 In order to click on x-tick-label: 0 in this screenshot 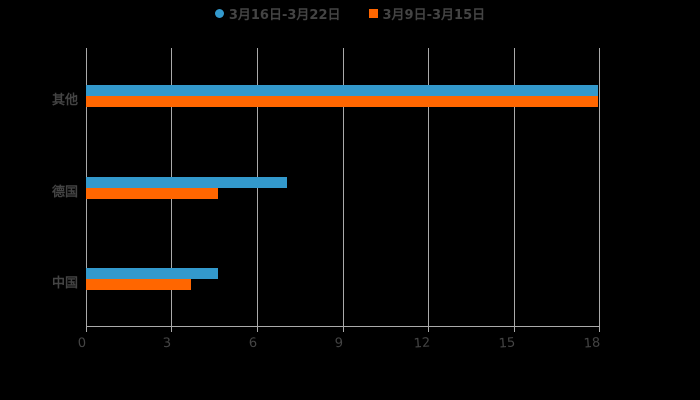, I will do `click(82, 343)`.